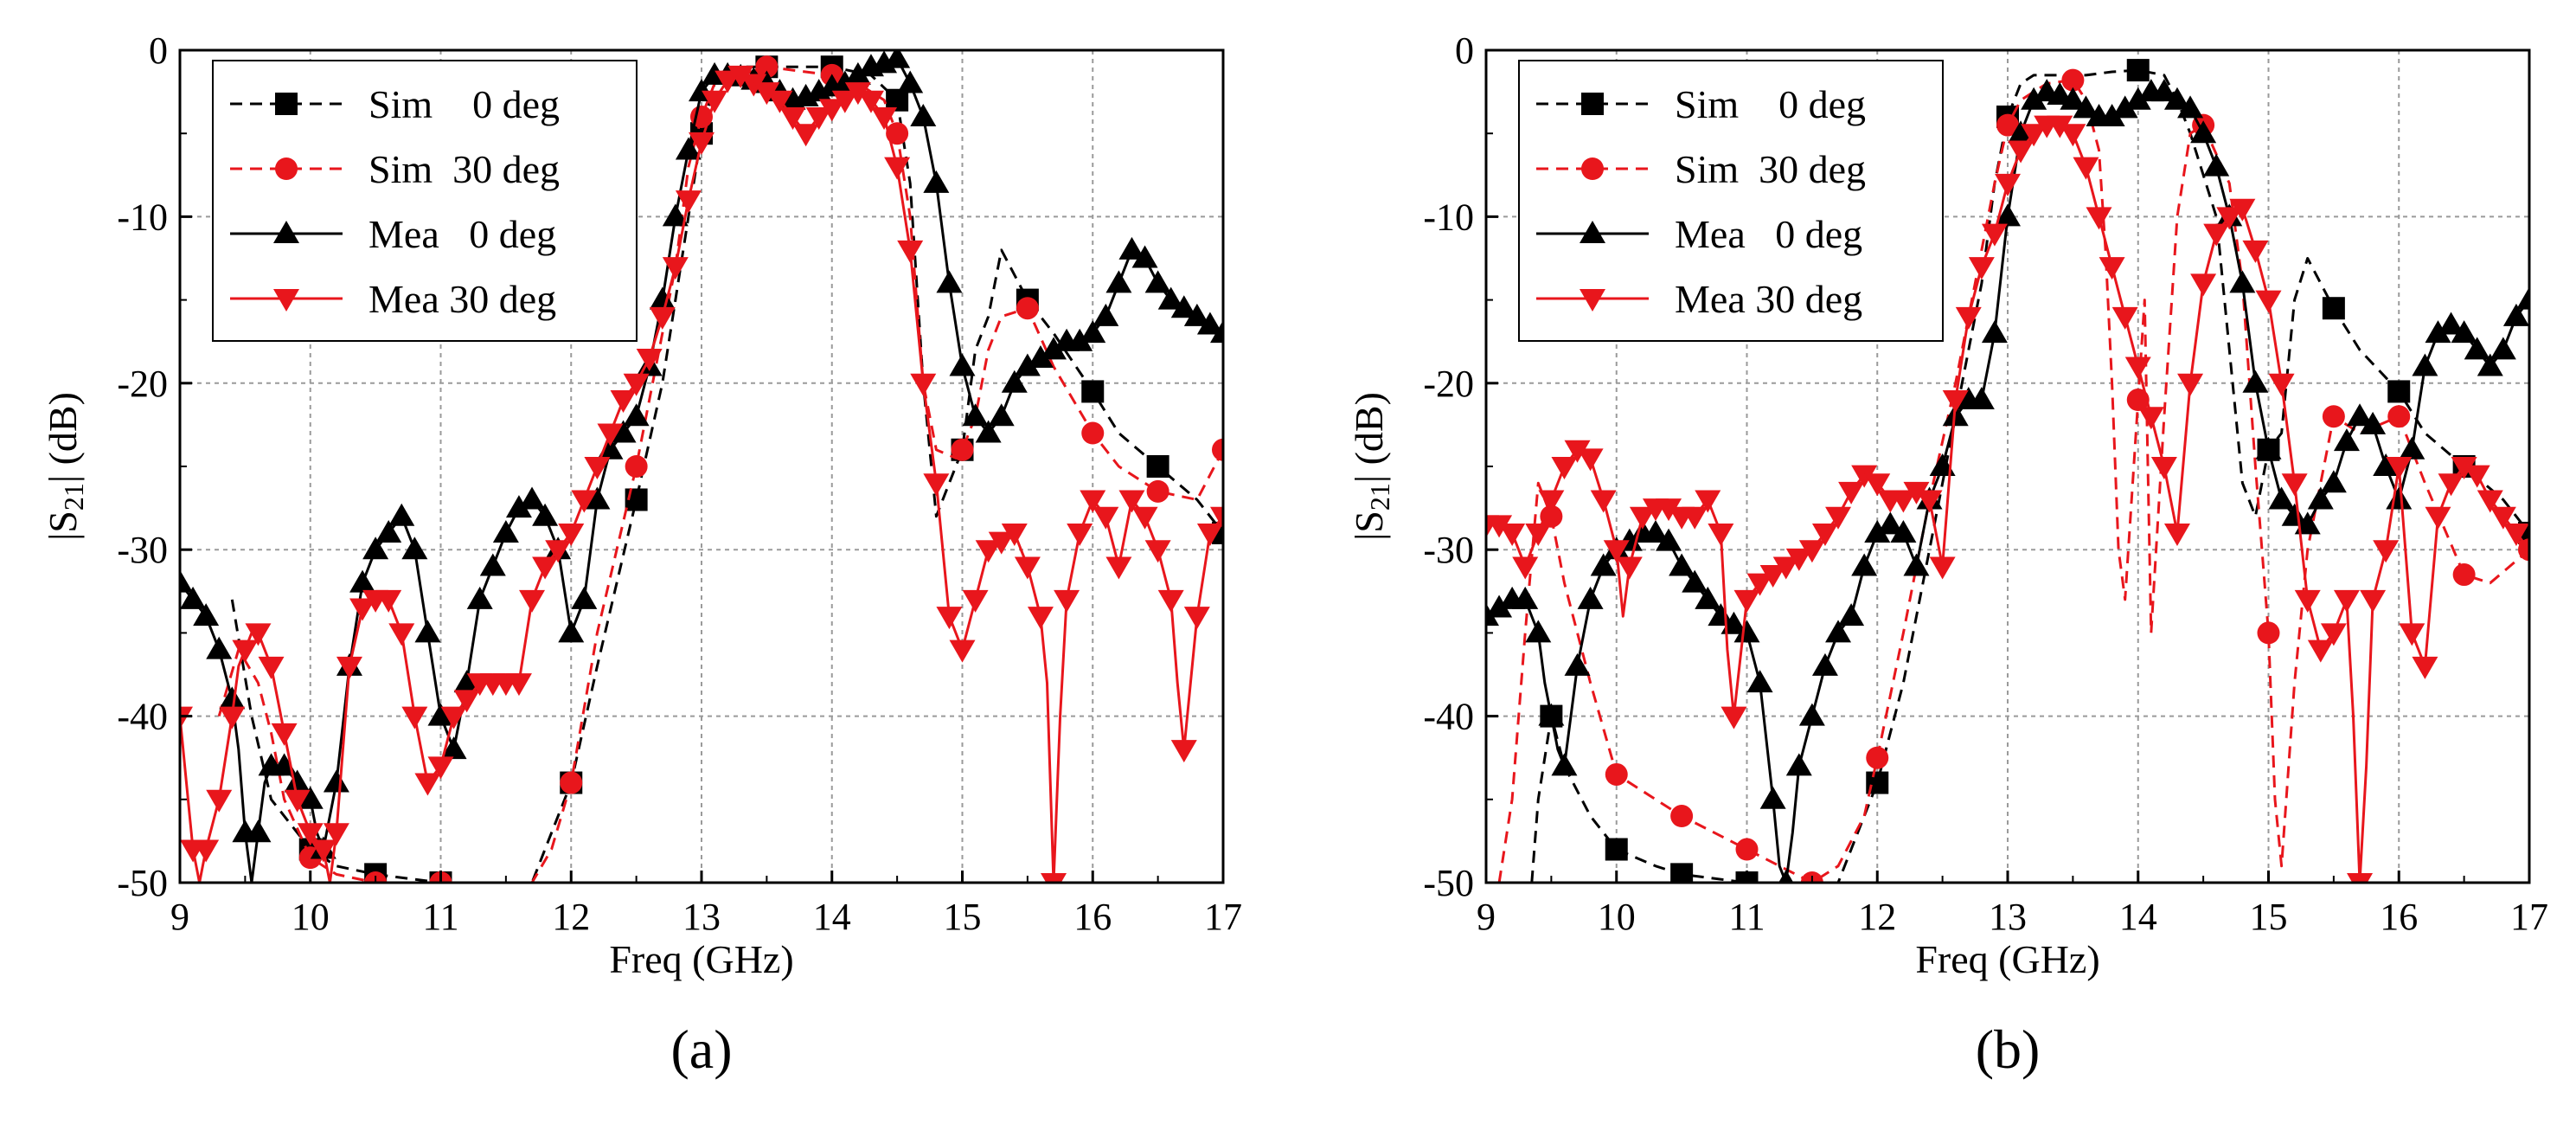 This screenshot has width=2576, height=1131. What do you see at coordinates (701, 917) in the screenshot?
I see `x-tick-label: 13` at bounding box center [701, 917].